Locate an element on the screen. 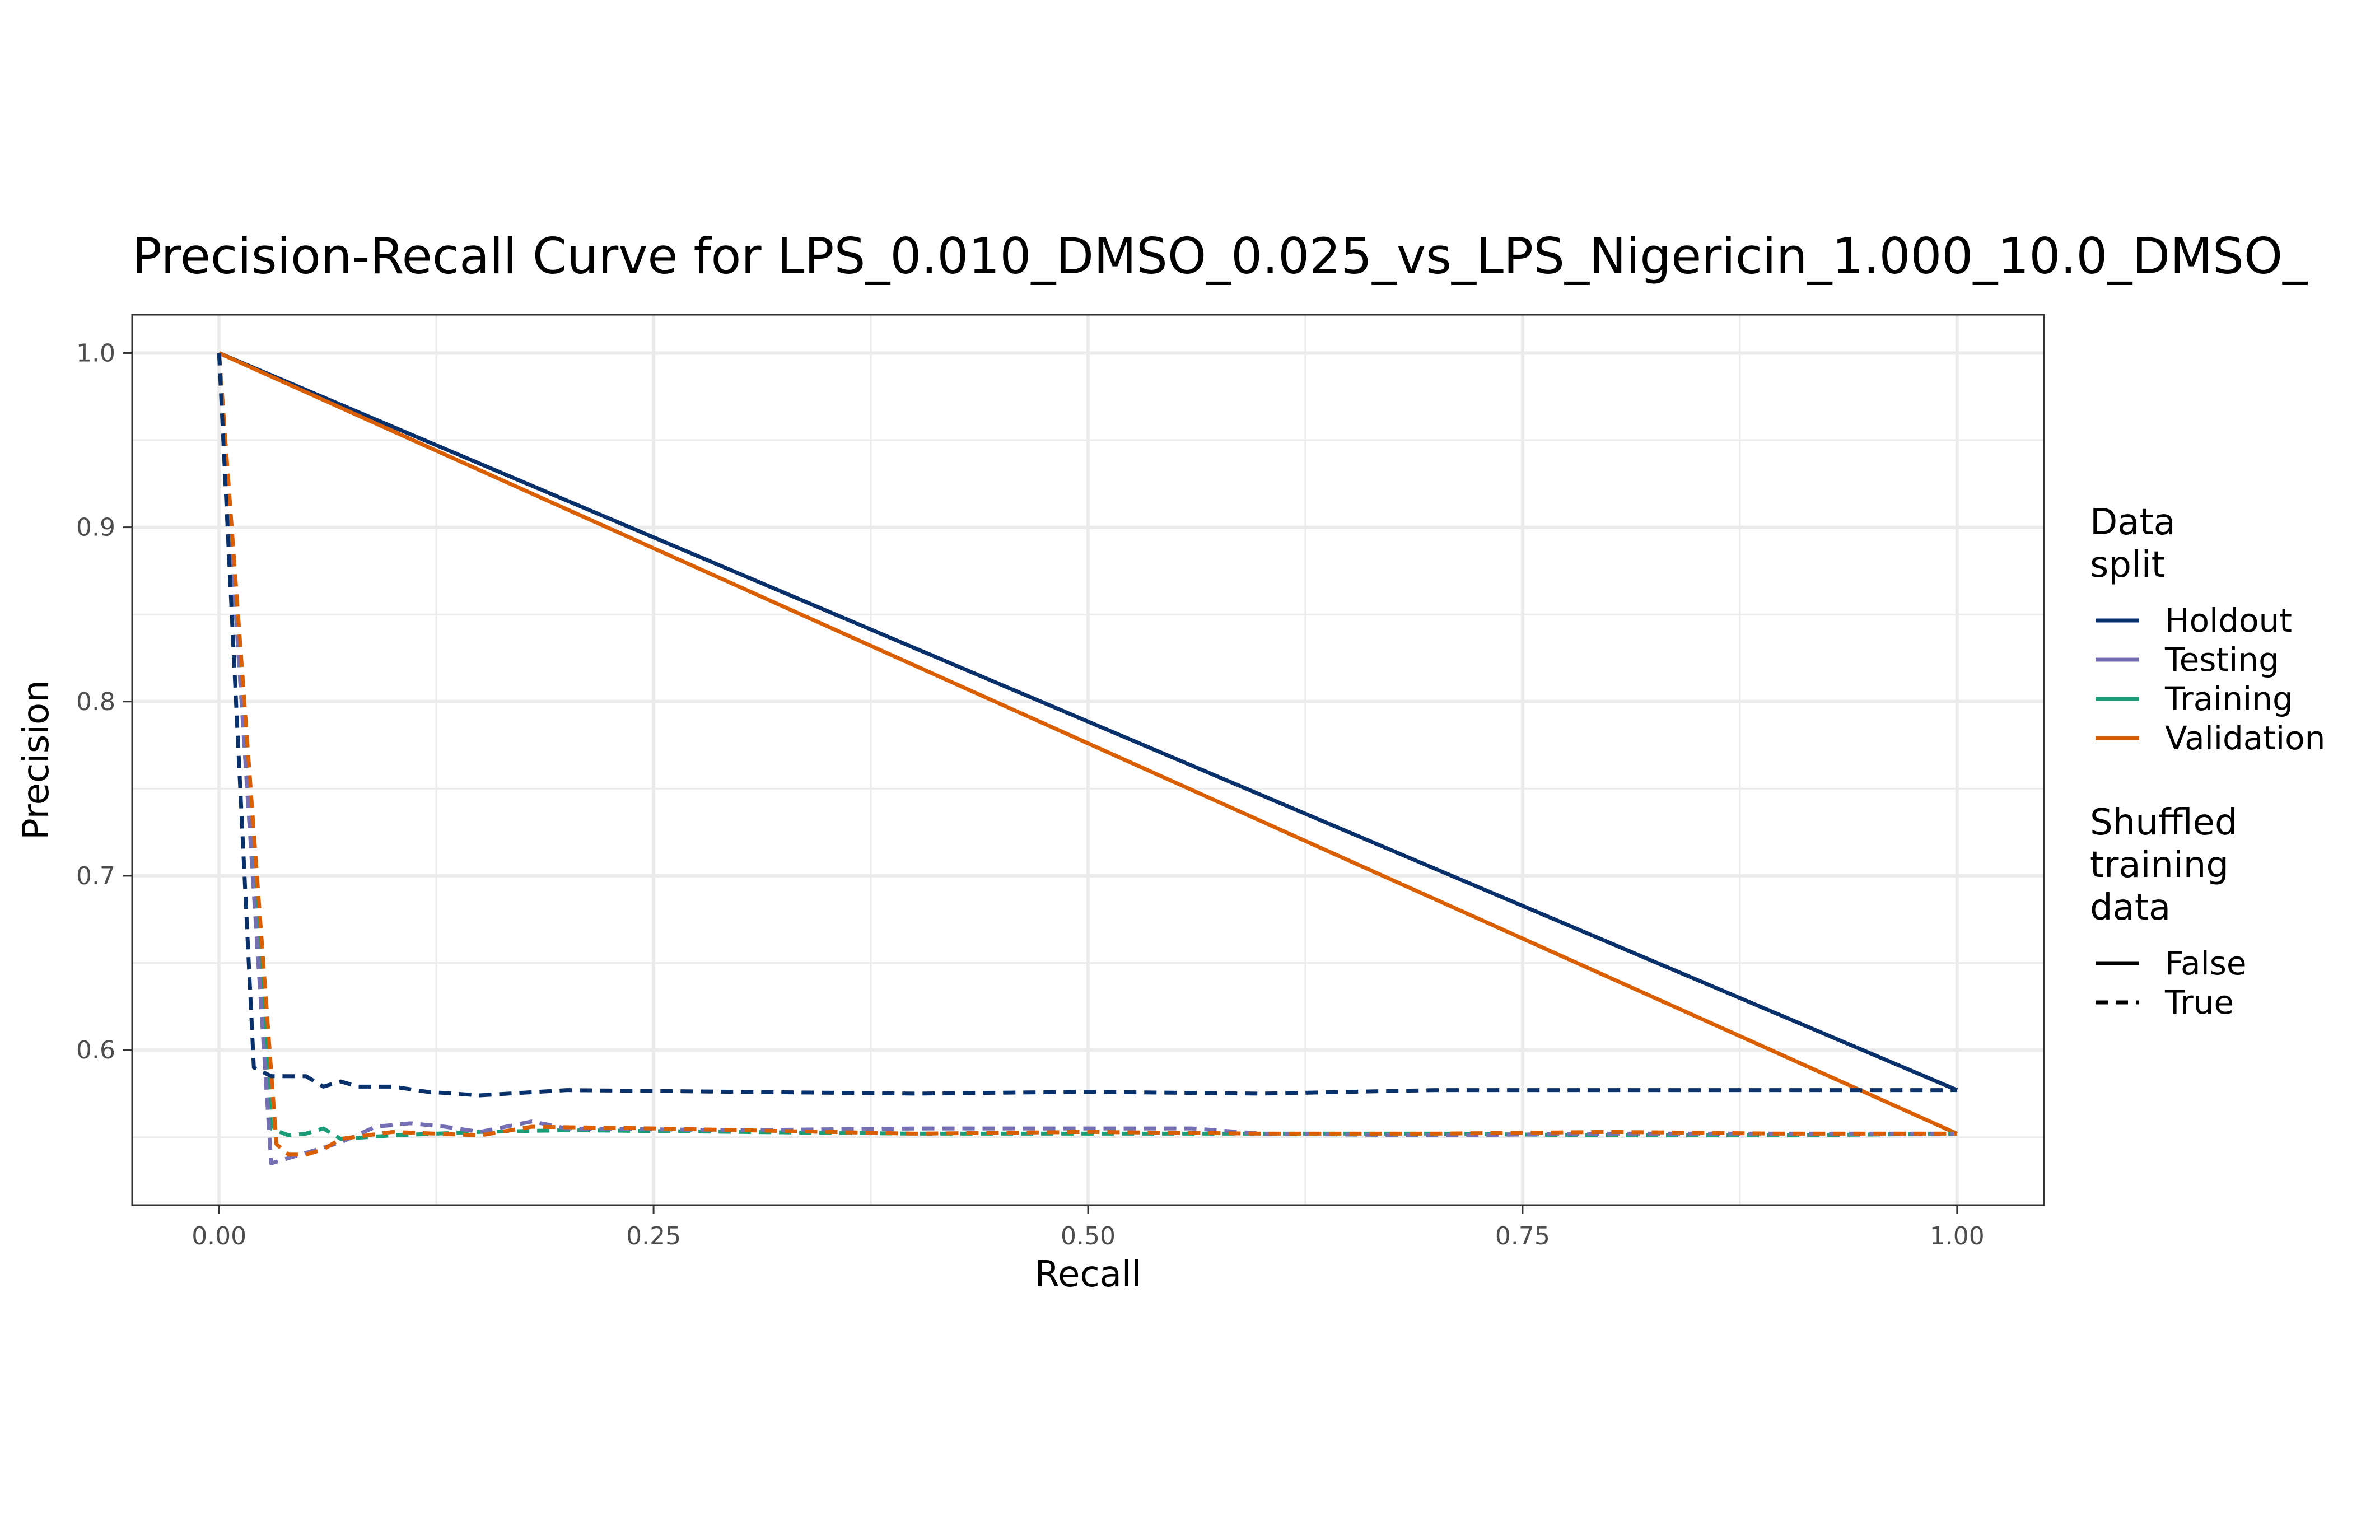 This screenshot has width=2380, height=1540. x-axis-label: Recall is located at coordinates (1088, 1275).